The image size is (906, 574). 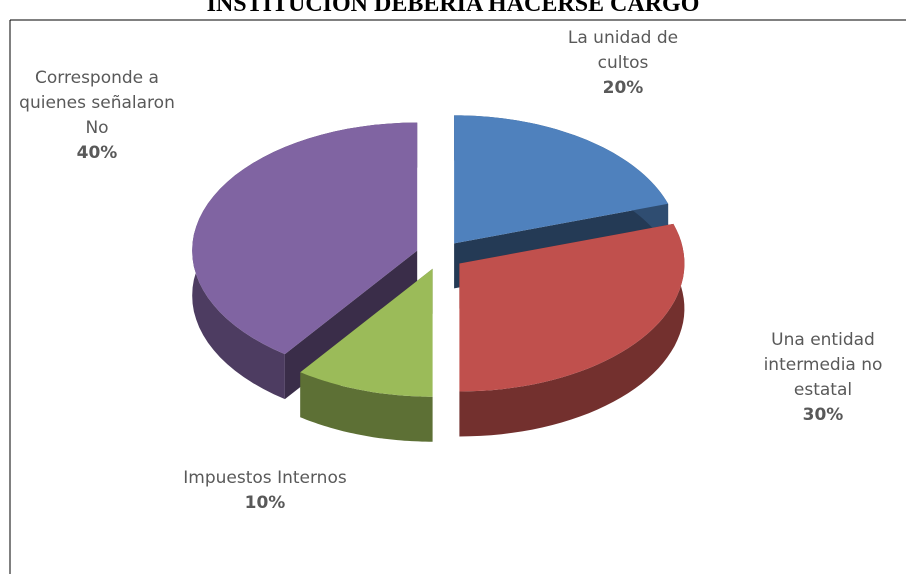 I want to click on value-label: 30%, so click(x=823, y=415).